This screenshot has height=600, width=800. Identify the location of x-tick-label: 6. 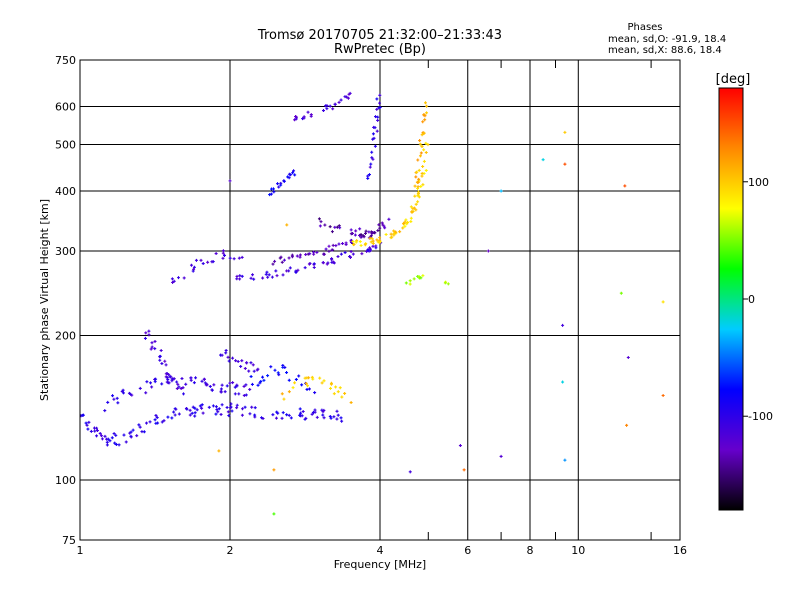
(467, 550).